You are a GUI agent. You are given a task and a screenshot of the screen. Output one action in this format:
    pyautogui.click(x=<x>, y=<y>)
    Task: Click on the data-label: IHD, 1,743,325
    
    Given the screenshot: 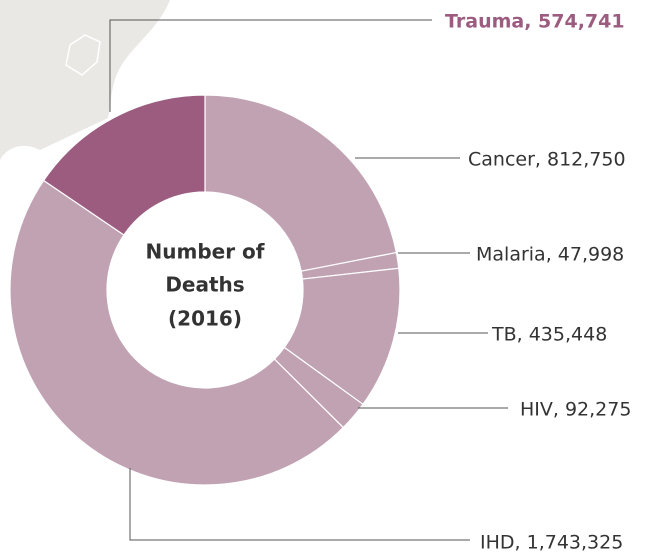 What is the action you would take?
    pyautogui.click(x=551, y=543)
    